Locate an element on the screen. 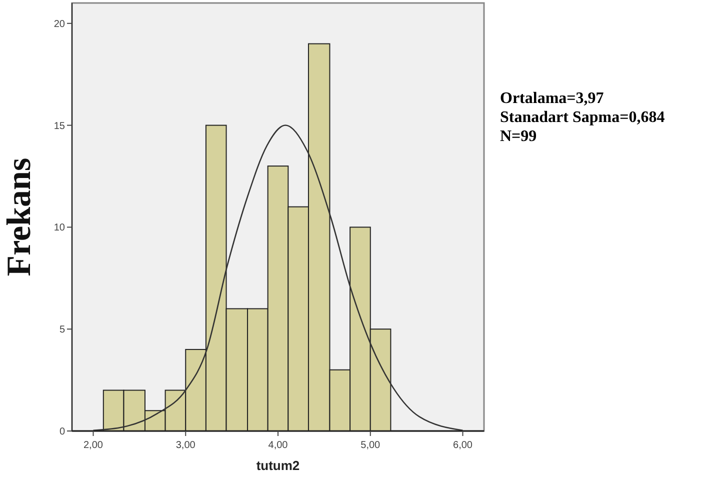  y-tick-label: 10 is located at coordinates (60, 228).